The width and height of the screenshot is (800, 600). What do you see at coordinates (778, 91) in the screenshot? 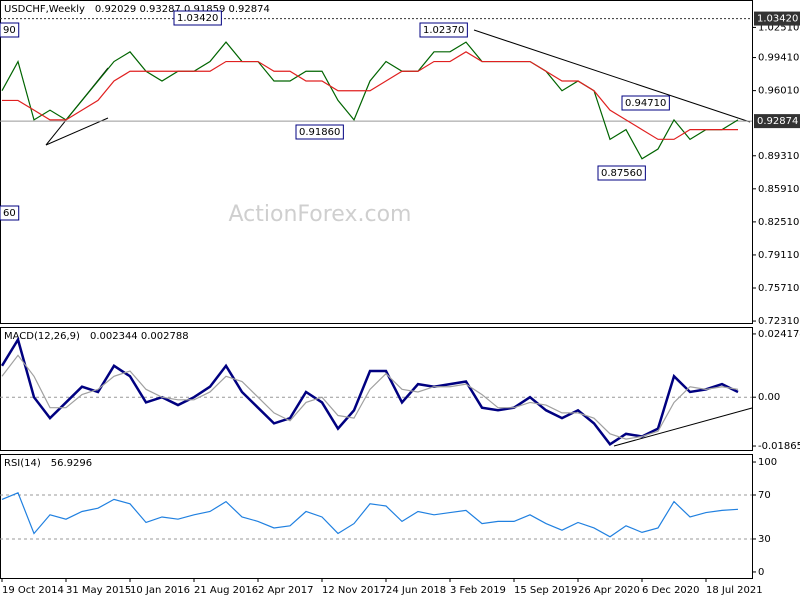
I see `y-tick-label: 0.96010` at bounding box center [778, 91].